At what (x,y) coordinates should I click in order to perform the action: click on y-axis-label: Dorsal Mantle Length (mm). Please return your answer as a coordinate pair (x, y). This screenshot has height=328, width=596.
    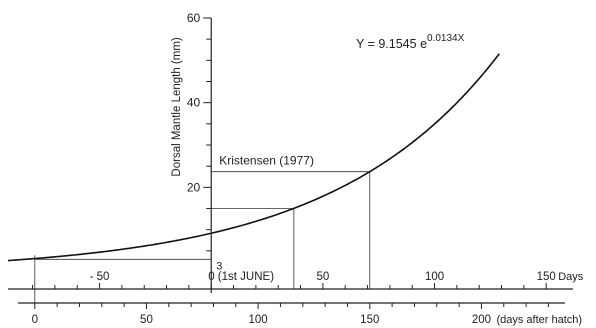
    Looking at the image, I should click on (177, 106).